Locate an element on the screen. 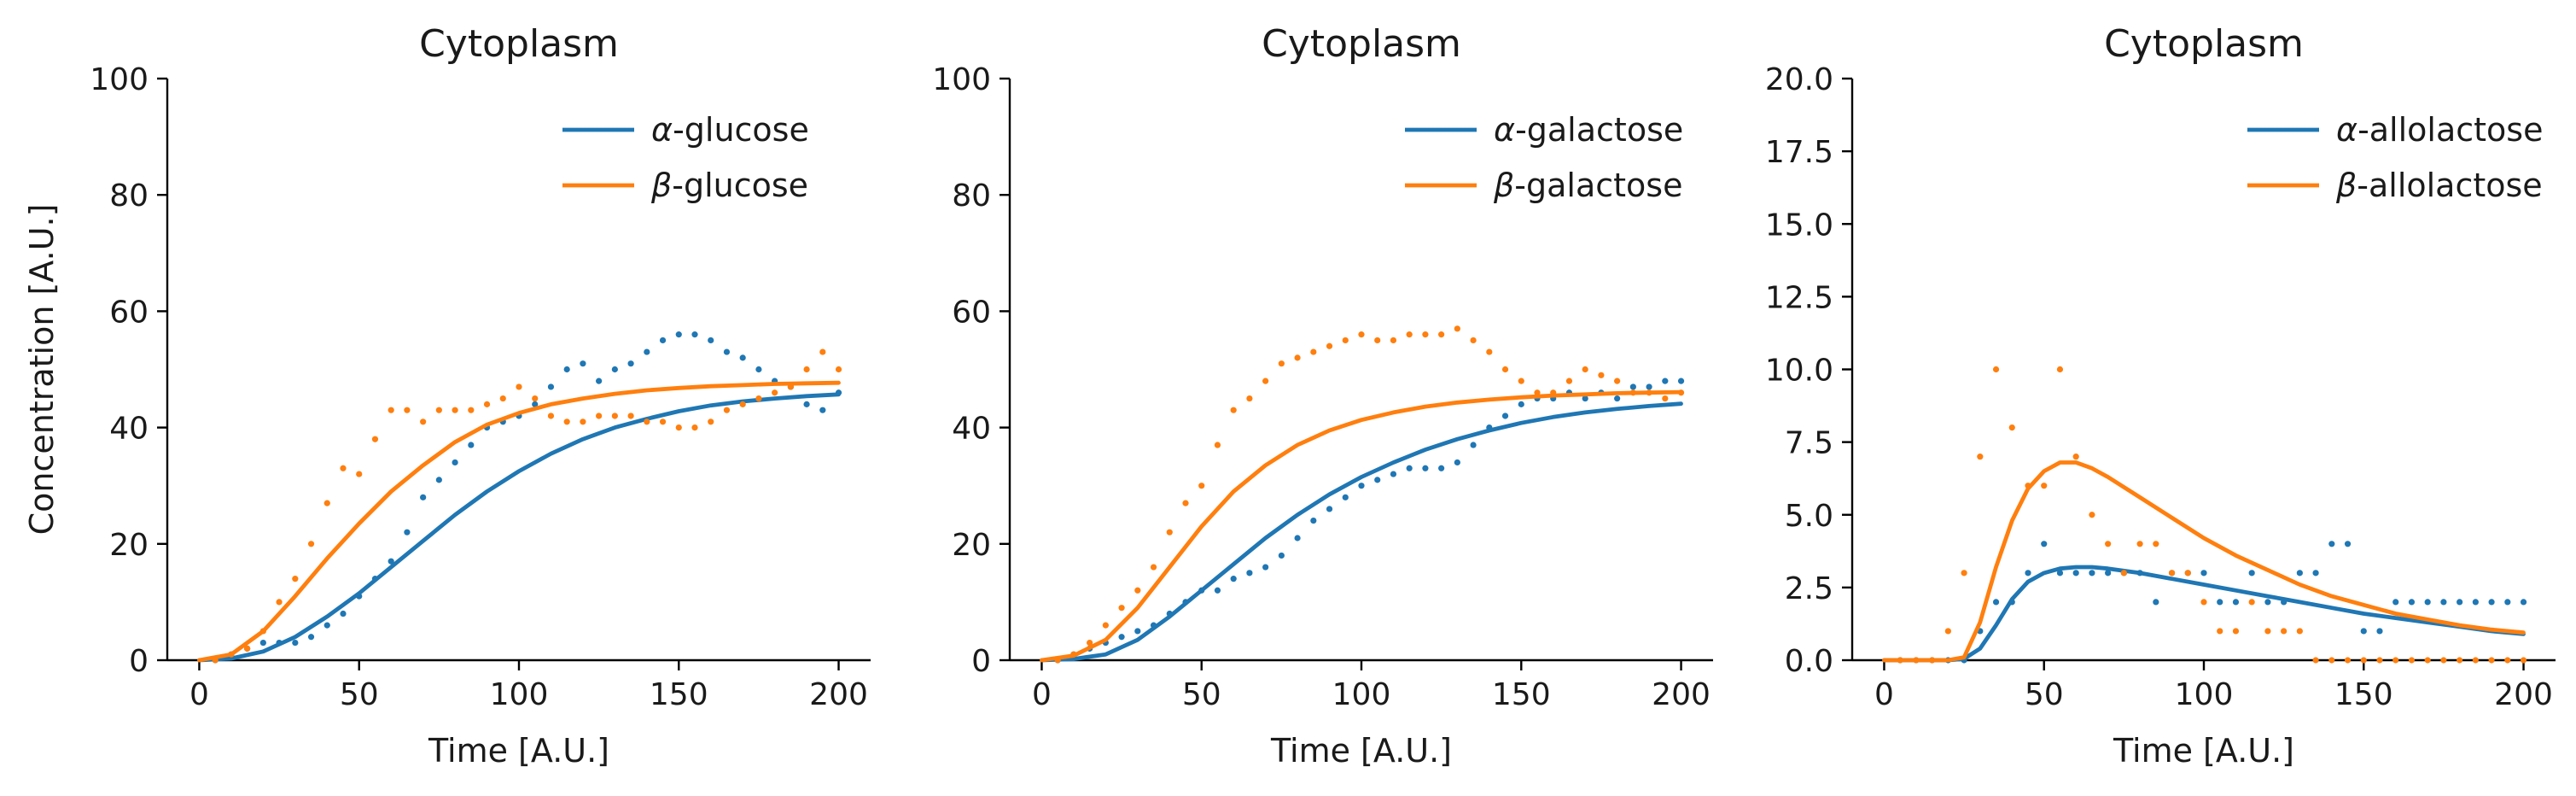  x-tick-label: 150 is located at coordinates (679, 695).